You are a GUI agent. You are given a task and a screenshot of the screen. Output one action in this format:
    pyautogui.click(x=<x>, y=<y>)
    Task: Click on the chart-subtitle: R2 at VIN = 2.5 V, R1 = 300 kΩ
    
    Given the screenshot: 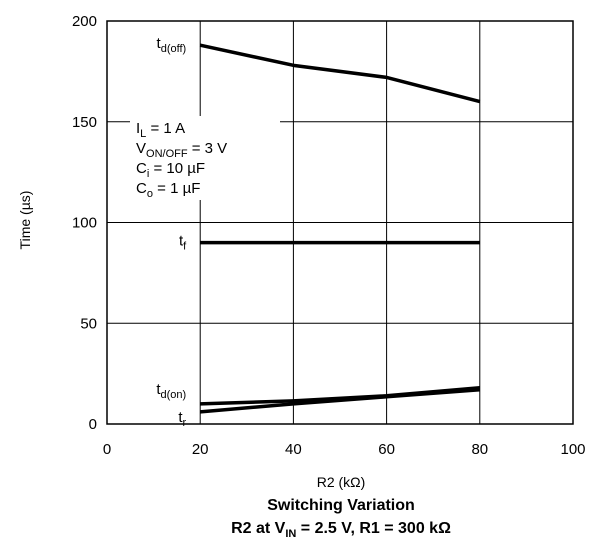 What is the action you would take?
    pyautogui.click(x=341, y=530)
    